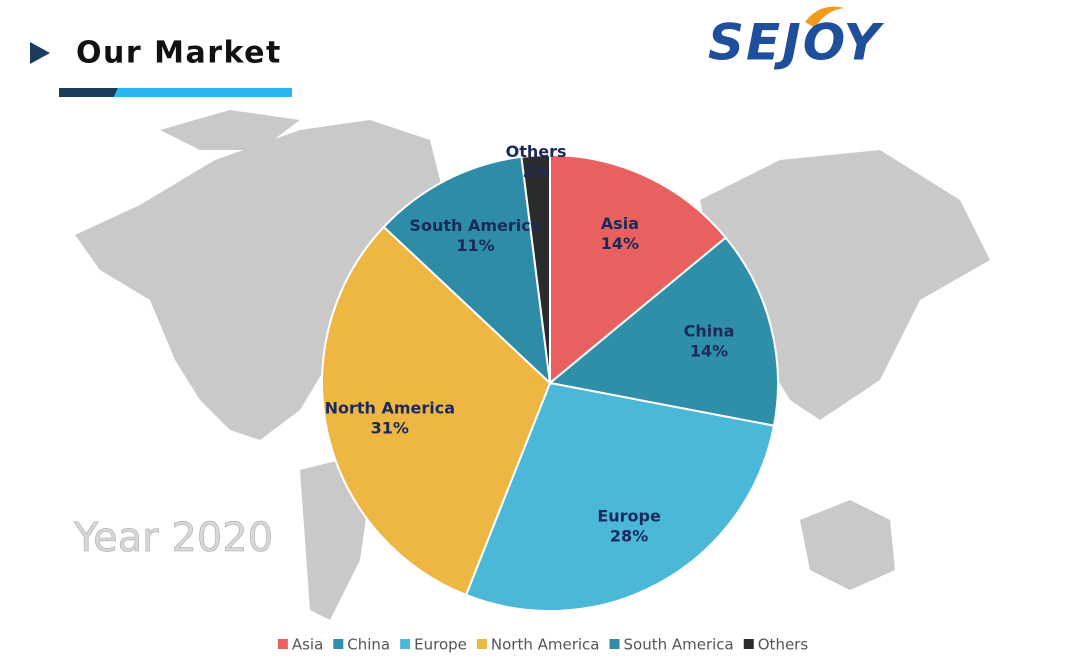  What do you see at coordinates (88, 92) in the screenshot?
I see `underline-dark` at bounding box center [88, 92].